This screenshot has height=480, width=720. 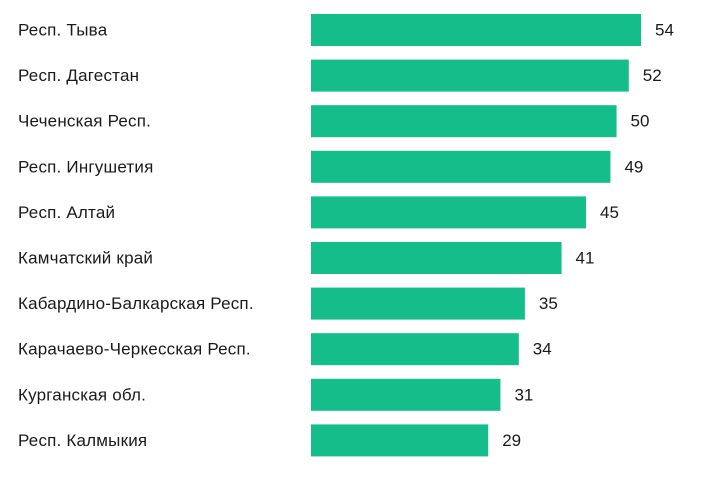 I want to click on category-label: Респ. Тыва, so click(x=63, y=30).